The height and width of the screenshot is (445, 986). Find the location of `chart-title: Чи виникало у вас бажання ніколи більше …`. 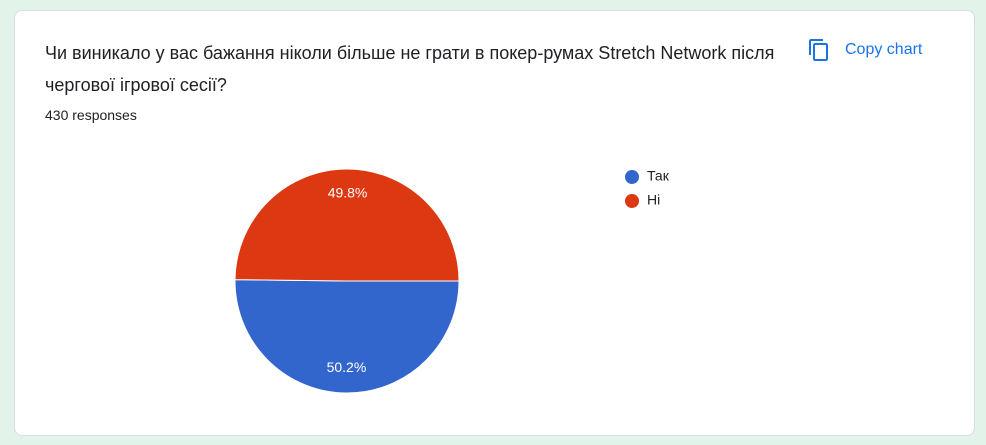

chart-title: Чи виникало у вас бажання ніколи більше … is located at coordinates (410, 69).